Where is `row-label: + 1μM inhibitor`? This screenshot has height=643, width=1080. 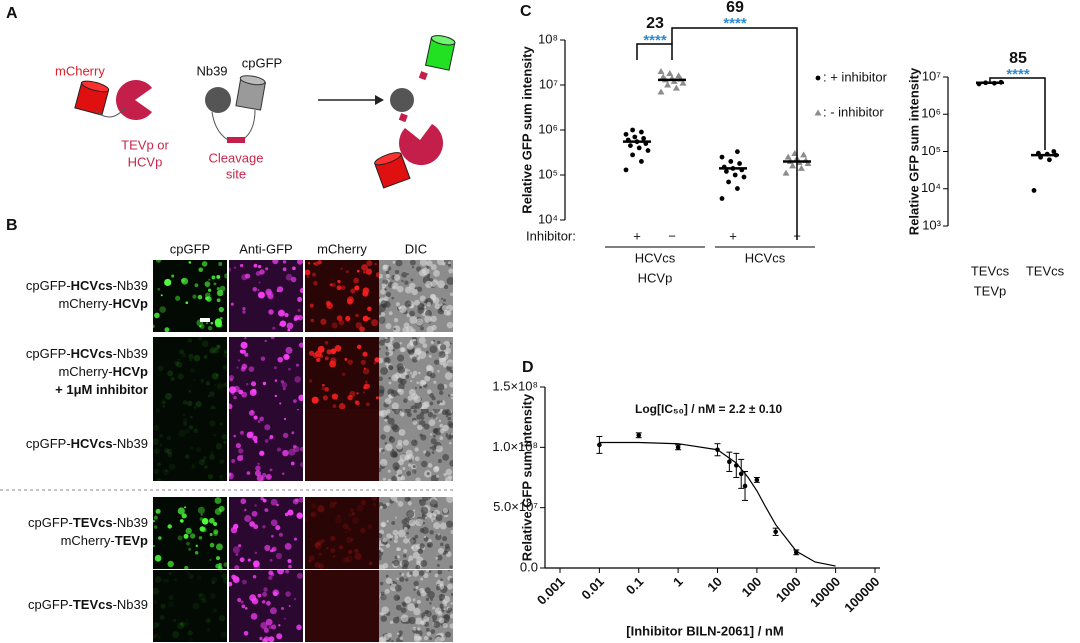 row-label: + 1μM inhibitor is located at coordinates (101, 389).